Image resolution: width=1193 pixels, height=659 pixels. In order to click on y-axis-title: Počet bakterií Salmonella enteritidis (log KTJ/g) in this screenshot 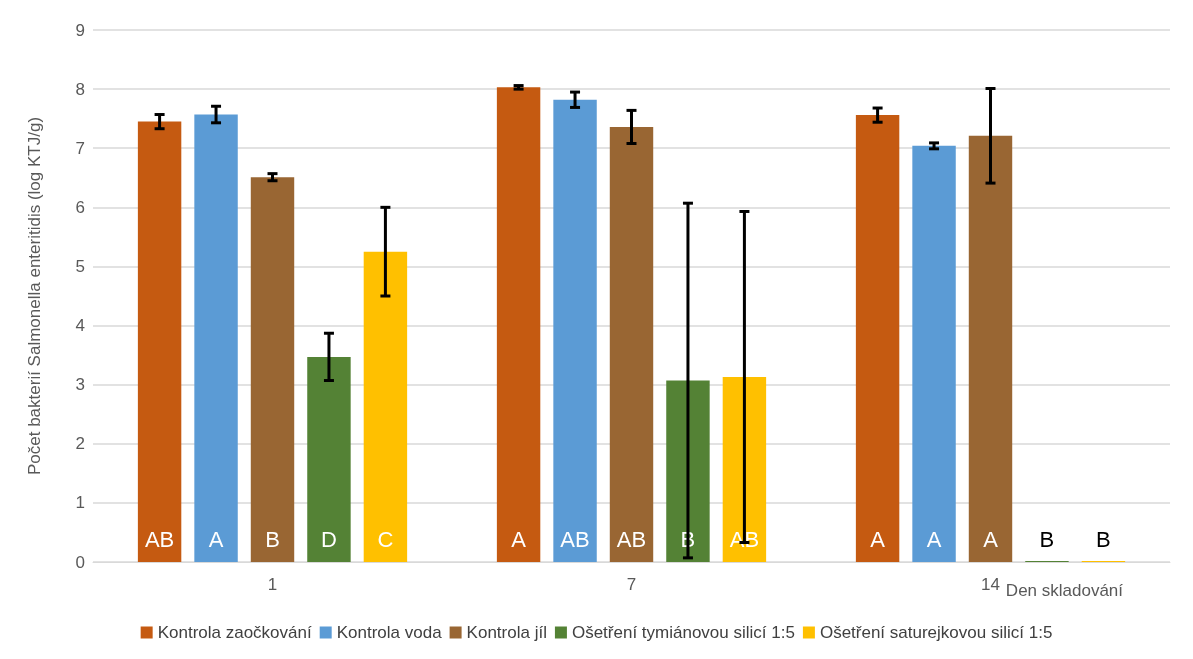, I will do `click(34, 296)`.